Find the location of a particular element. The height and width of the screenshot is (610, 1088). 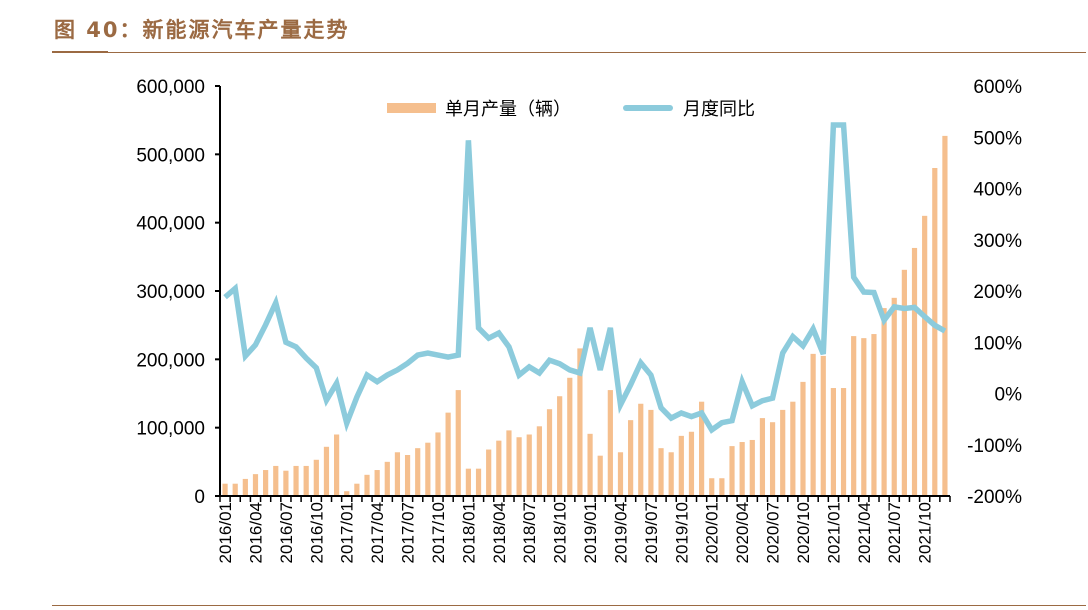

x-tick-label: 2018/01 is located at coordinates (468, 532).